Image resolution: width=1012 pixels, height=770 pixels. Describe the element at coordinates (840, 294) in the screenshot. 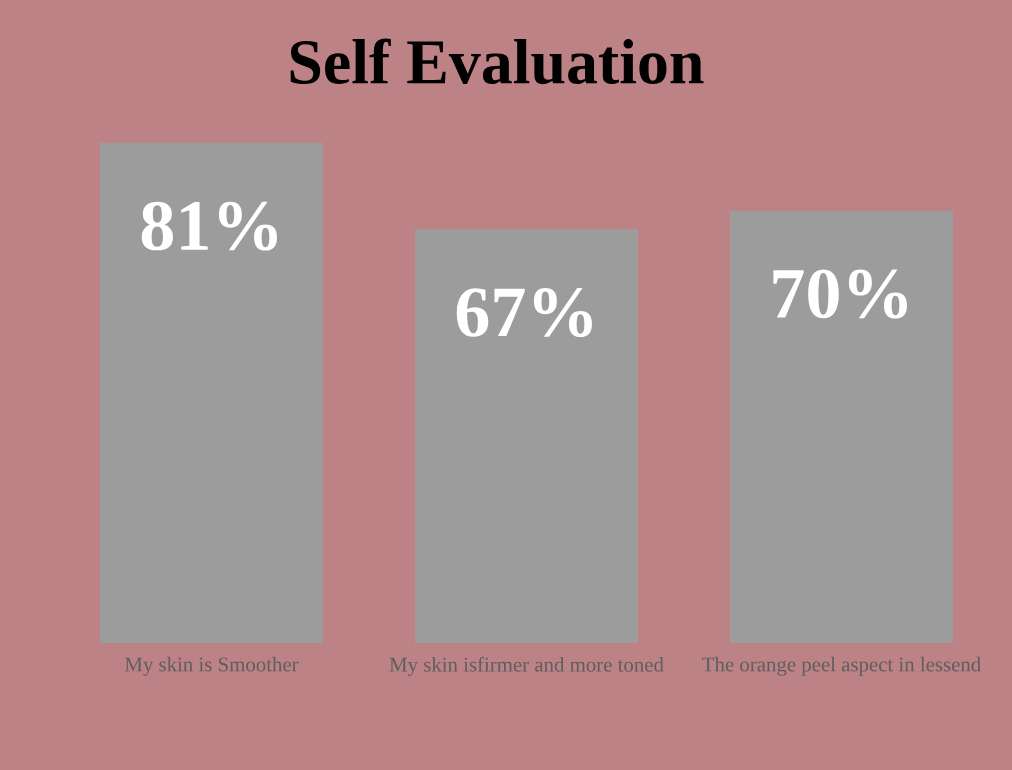

I see `data-label: 70%` at that location.